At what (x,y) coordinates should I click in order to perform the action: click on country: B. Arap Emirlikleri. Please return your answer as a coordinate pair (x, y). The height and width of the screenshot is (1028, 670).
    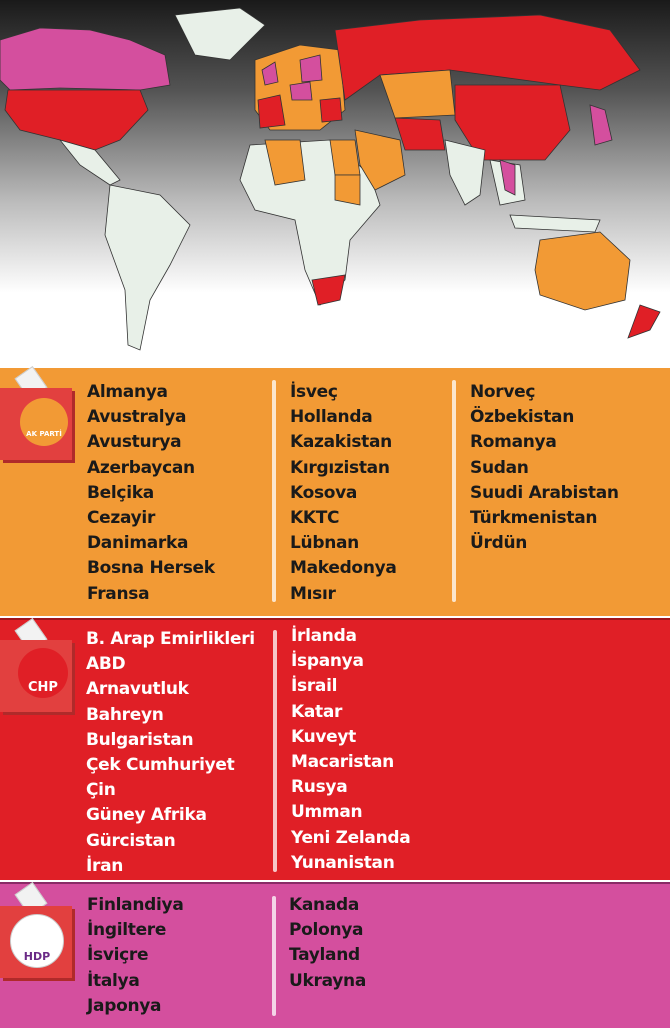
    Looking at the image, I should click on (170, 639).